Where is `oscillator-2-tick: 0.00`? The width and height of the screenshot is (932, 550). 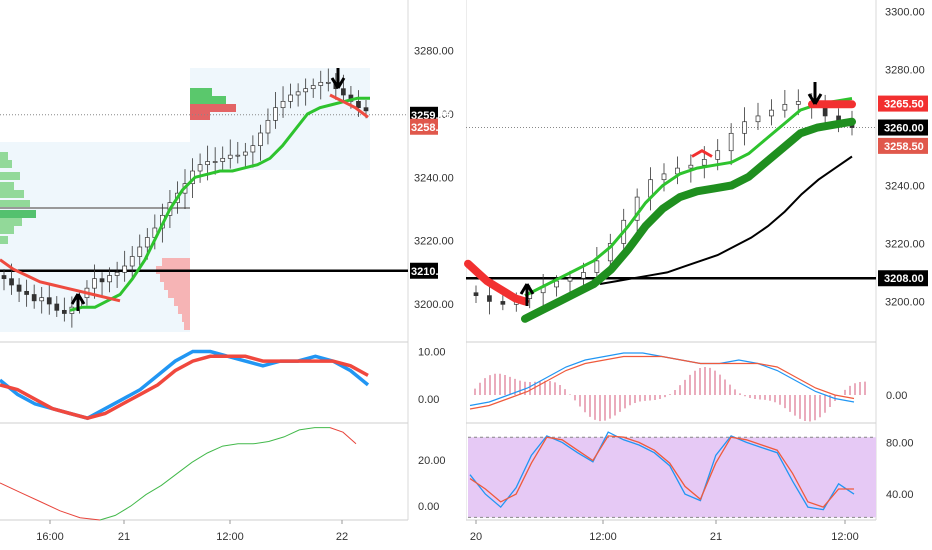
oscillator-2-tick: 0.00 is located at coordinates (428, 507).